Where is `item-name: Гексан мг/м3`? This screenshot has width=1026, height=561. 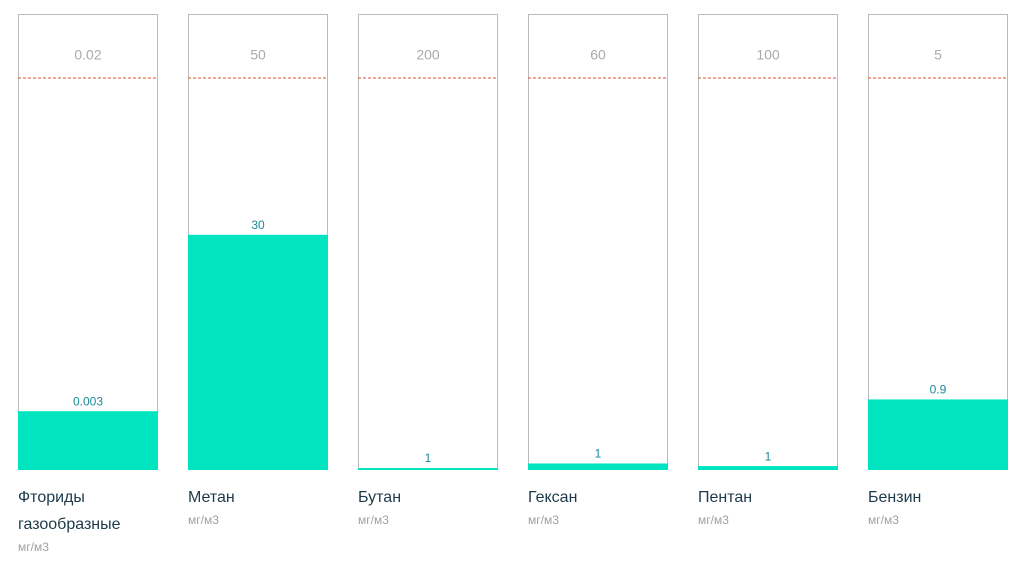
item-name: Гексан мг/м3 is located at coordinates (598, 506).